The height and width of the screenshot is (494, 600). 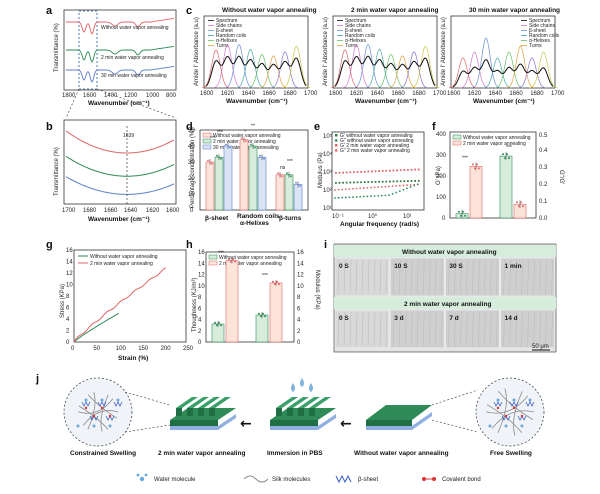 What do you see at coordinates (309, 402) in the screenshot?
I see `j-ridge-top` at bounding box center [309, 402].